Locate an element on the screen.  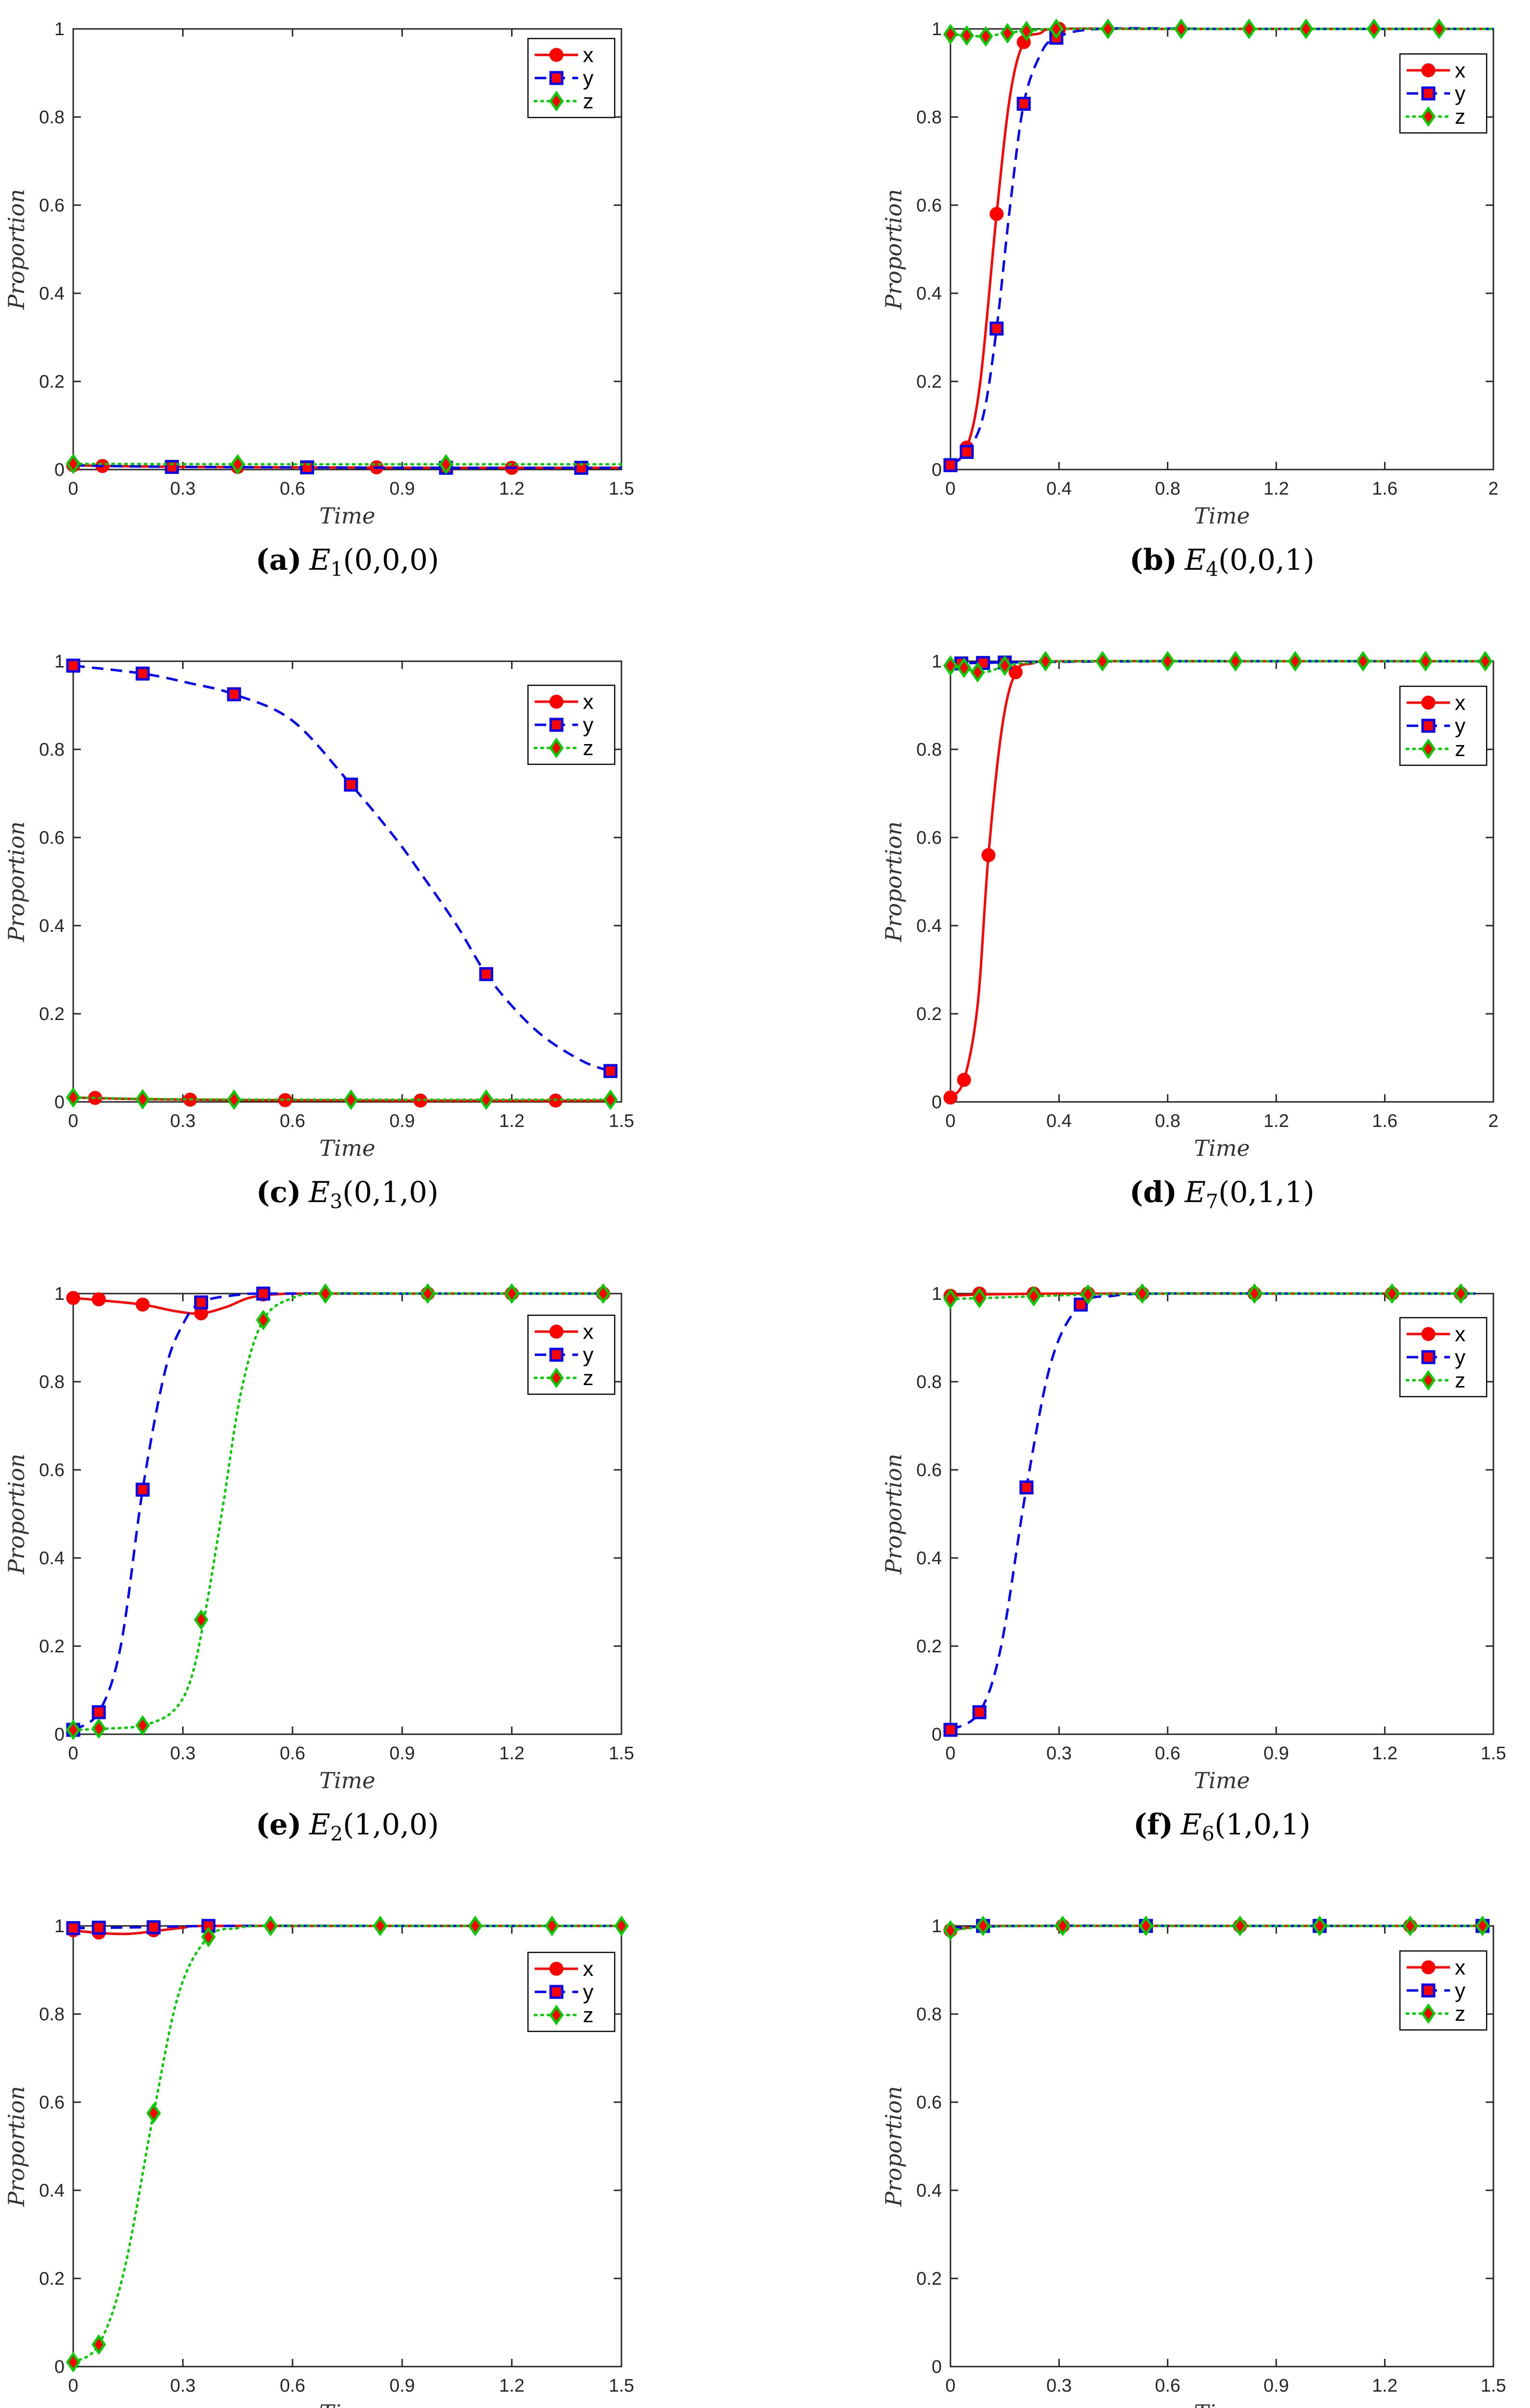
caption-equilibrium: E3(0,1,0) is located at coordinates (373, 1193).